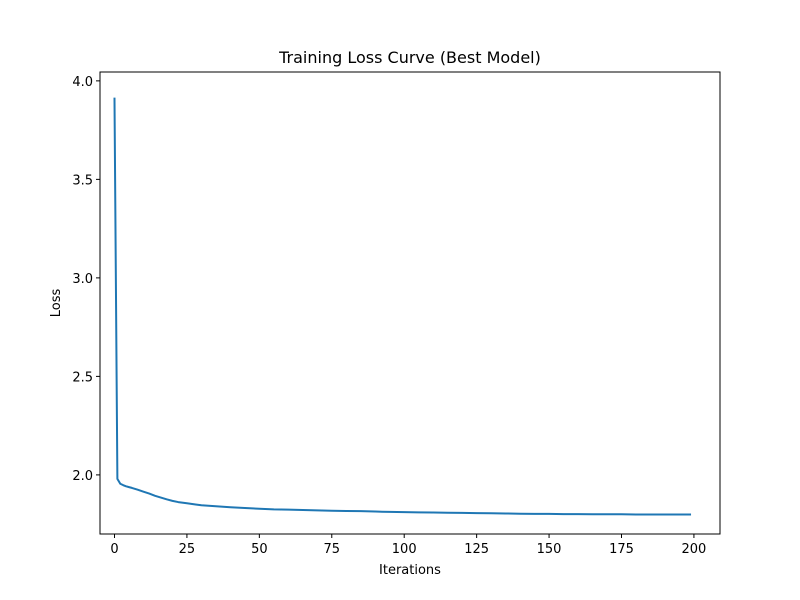 The image size is (800, 600). What do you see at coordinates (476, 549) in the screenshot?
I see `x-tick-label: 125` at bounding box center [476, 549].